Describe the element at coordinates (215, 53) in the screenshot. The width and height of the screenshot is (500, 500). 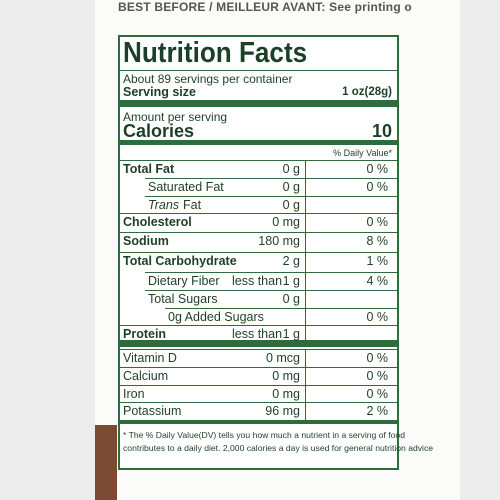
I see `title: Nutrition Facts` at that location.